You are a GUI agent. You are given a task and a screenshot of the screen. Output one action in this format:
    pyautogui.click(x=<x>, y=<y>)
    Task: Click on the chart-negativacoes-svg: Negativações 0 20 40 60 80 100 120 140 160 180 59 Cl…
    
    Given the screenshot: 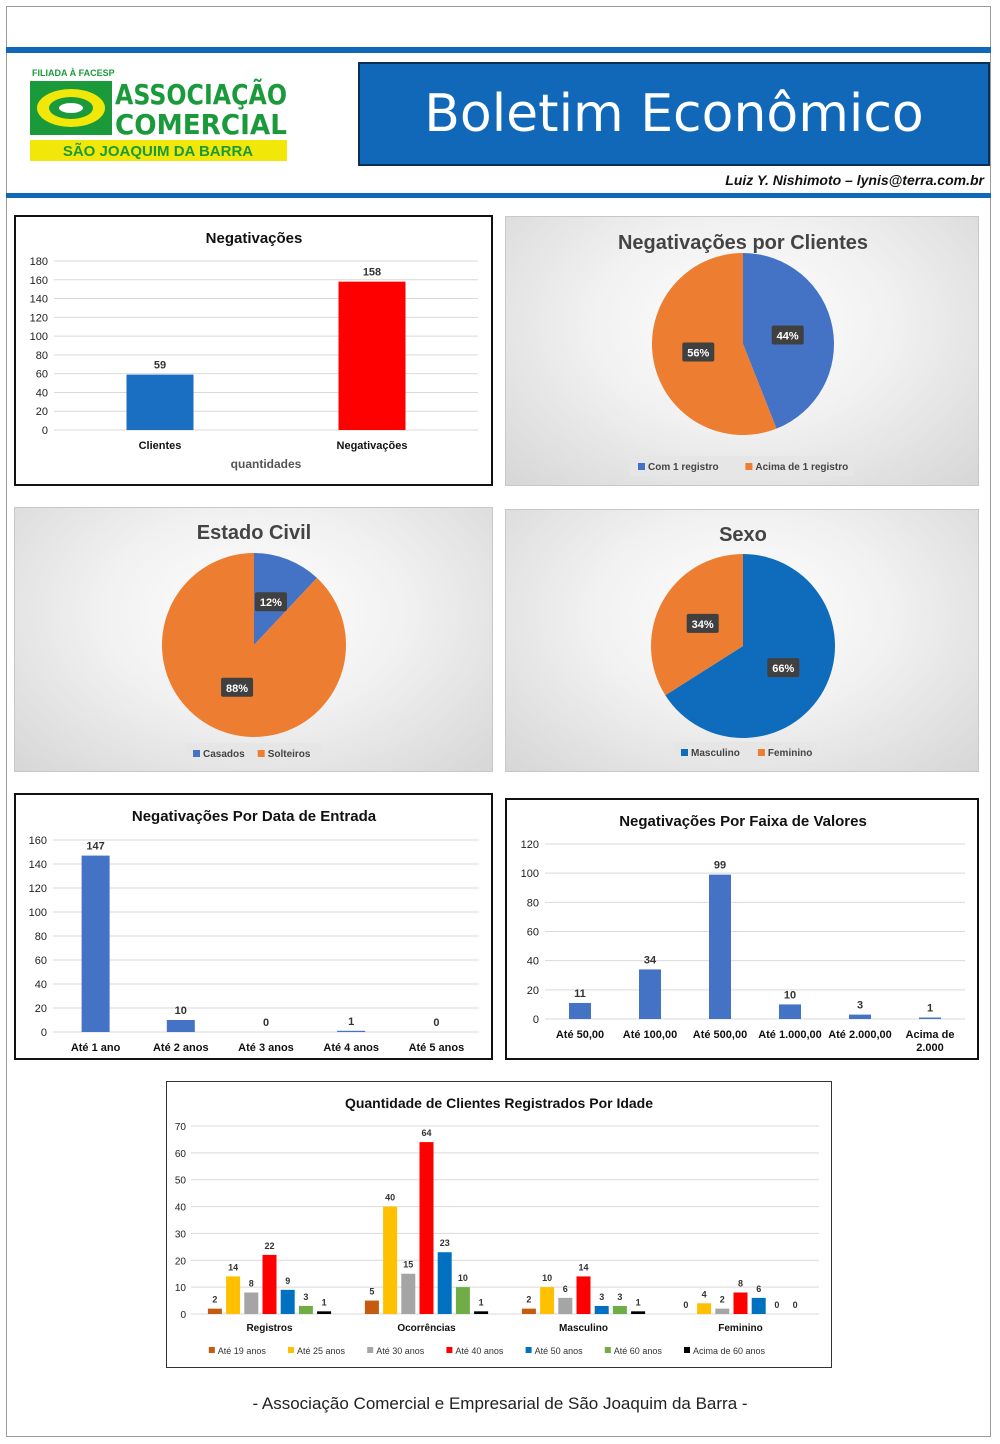 What is the action you would take?
    pyautogui.click(x=254, y=350)
    